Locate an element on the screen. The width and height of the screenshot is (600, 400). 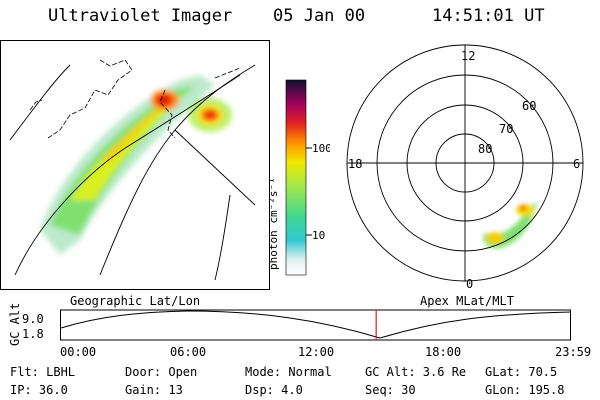
status-door: Door: Open is located at coordinates (161, 372).